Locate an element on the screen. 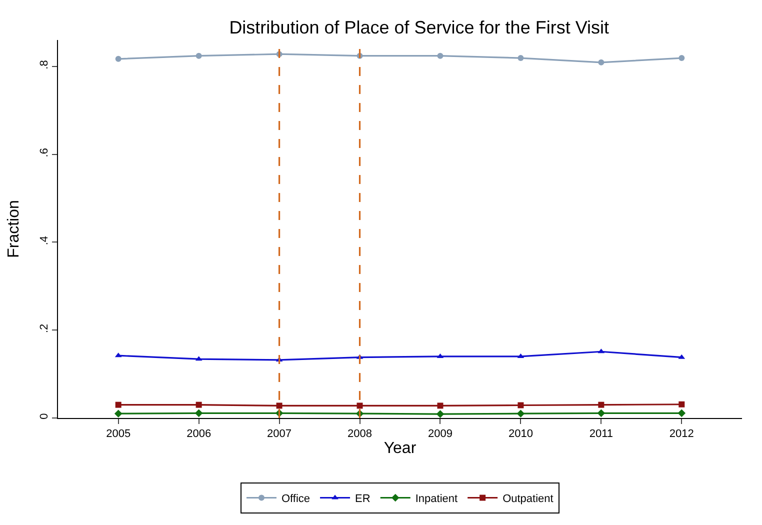  y-axis-title: Fraction is located at coordinates (14, 229).